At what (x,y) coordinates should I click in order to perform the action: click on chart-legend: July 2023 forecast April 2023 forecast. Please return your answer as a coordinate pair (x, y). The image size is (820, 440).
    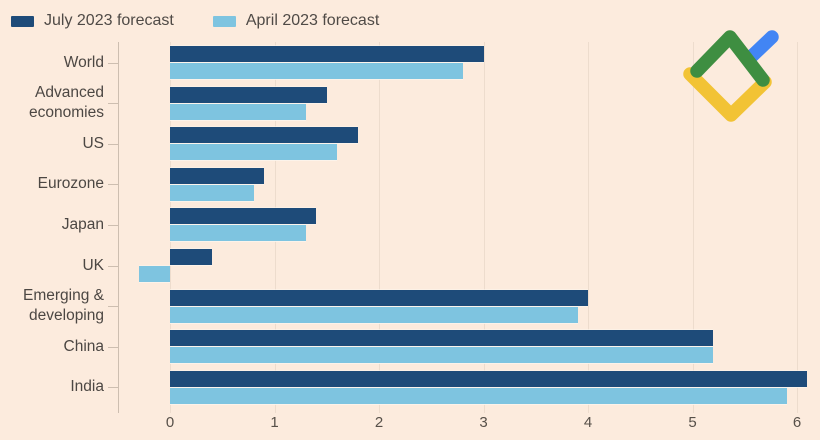
    Looking at the image, I should click on (195, 21).